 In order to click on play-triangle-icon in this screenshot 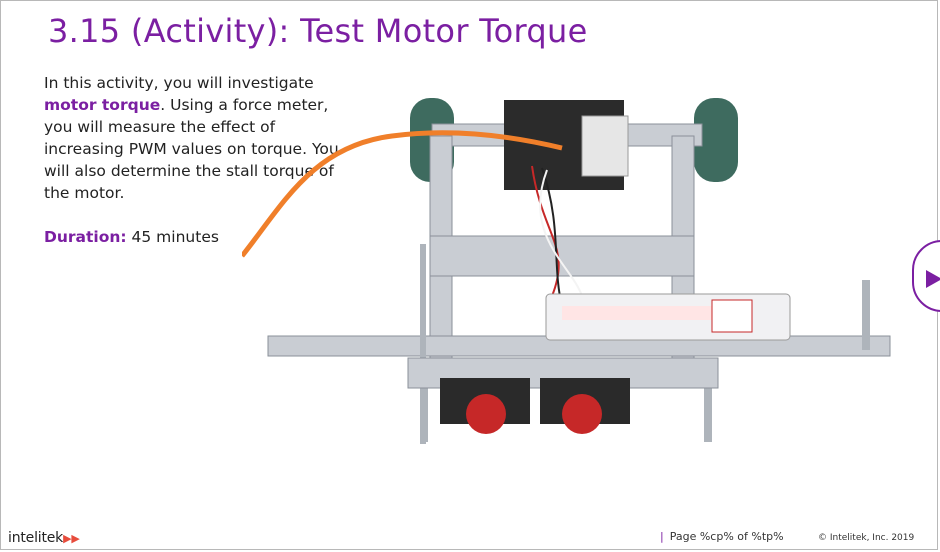, I will do `click(932, 279)`.